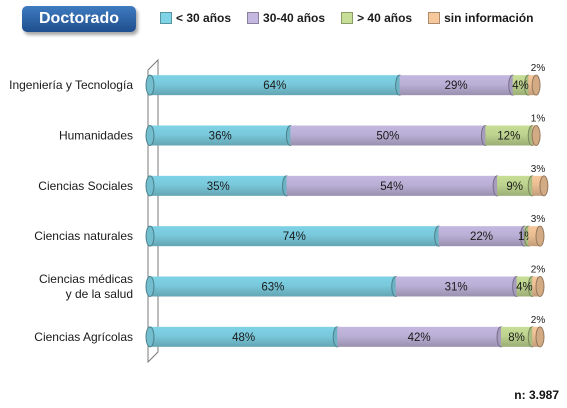  Describe the element at coordinates (536, 395) in the screenshot. I see `sample-size-note: n: 3.987` at that location.